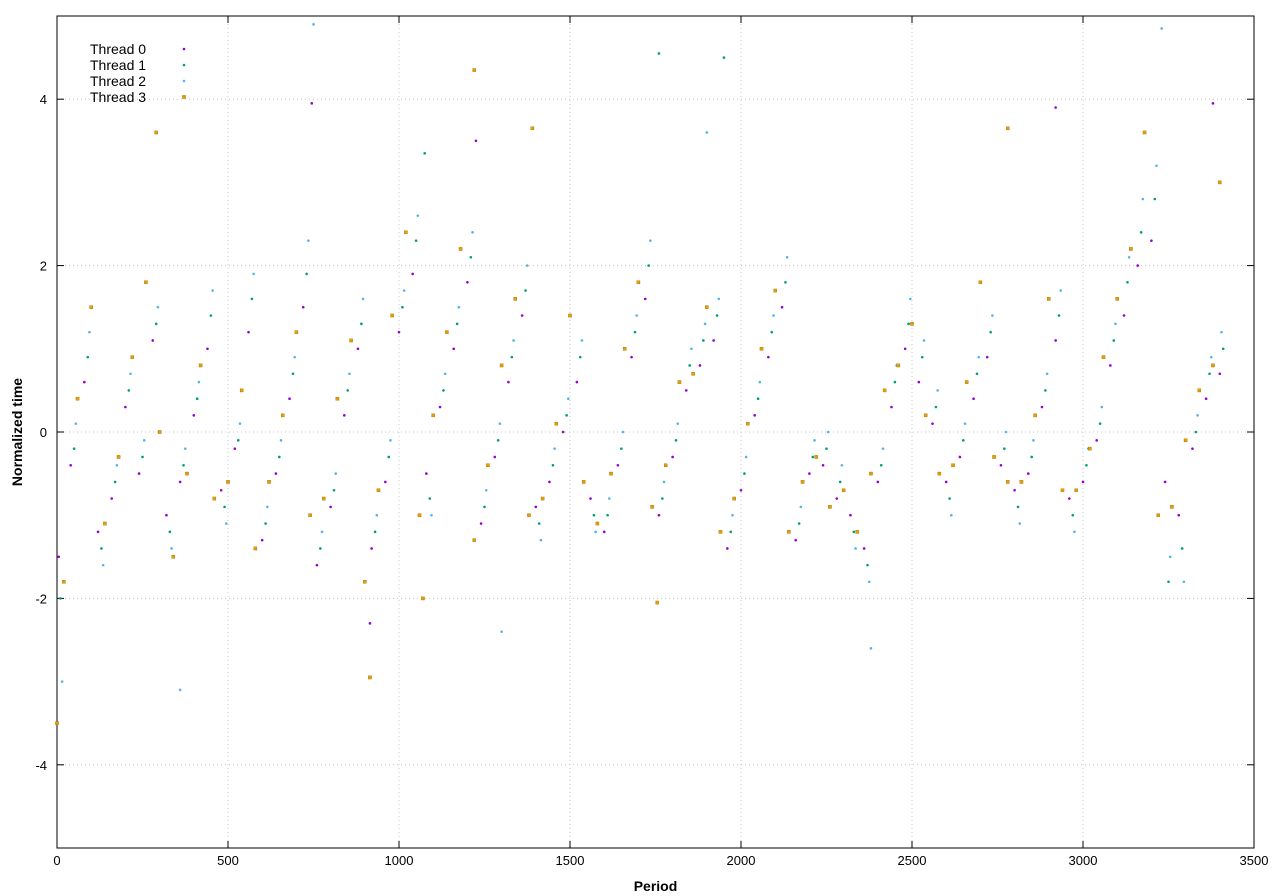  What do you see at coordinates (17, 432) in the screenshot?
I see `y-axis-title: Normalized time` at bounding box center [17, 432].